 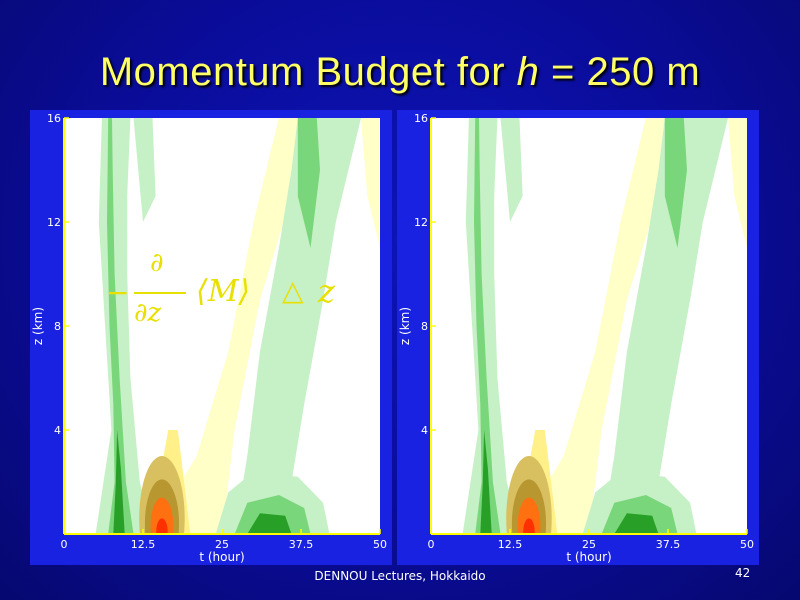 What do you see at coordinates (160, 293) in the screenshot?
I see `formula-fraction-bar` at bounding box center [160, 293].